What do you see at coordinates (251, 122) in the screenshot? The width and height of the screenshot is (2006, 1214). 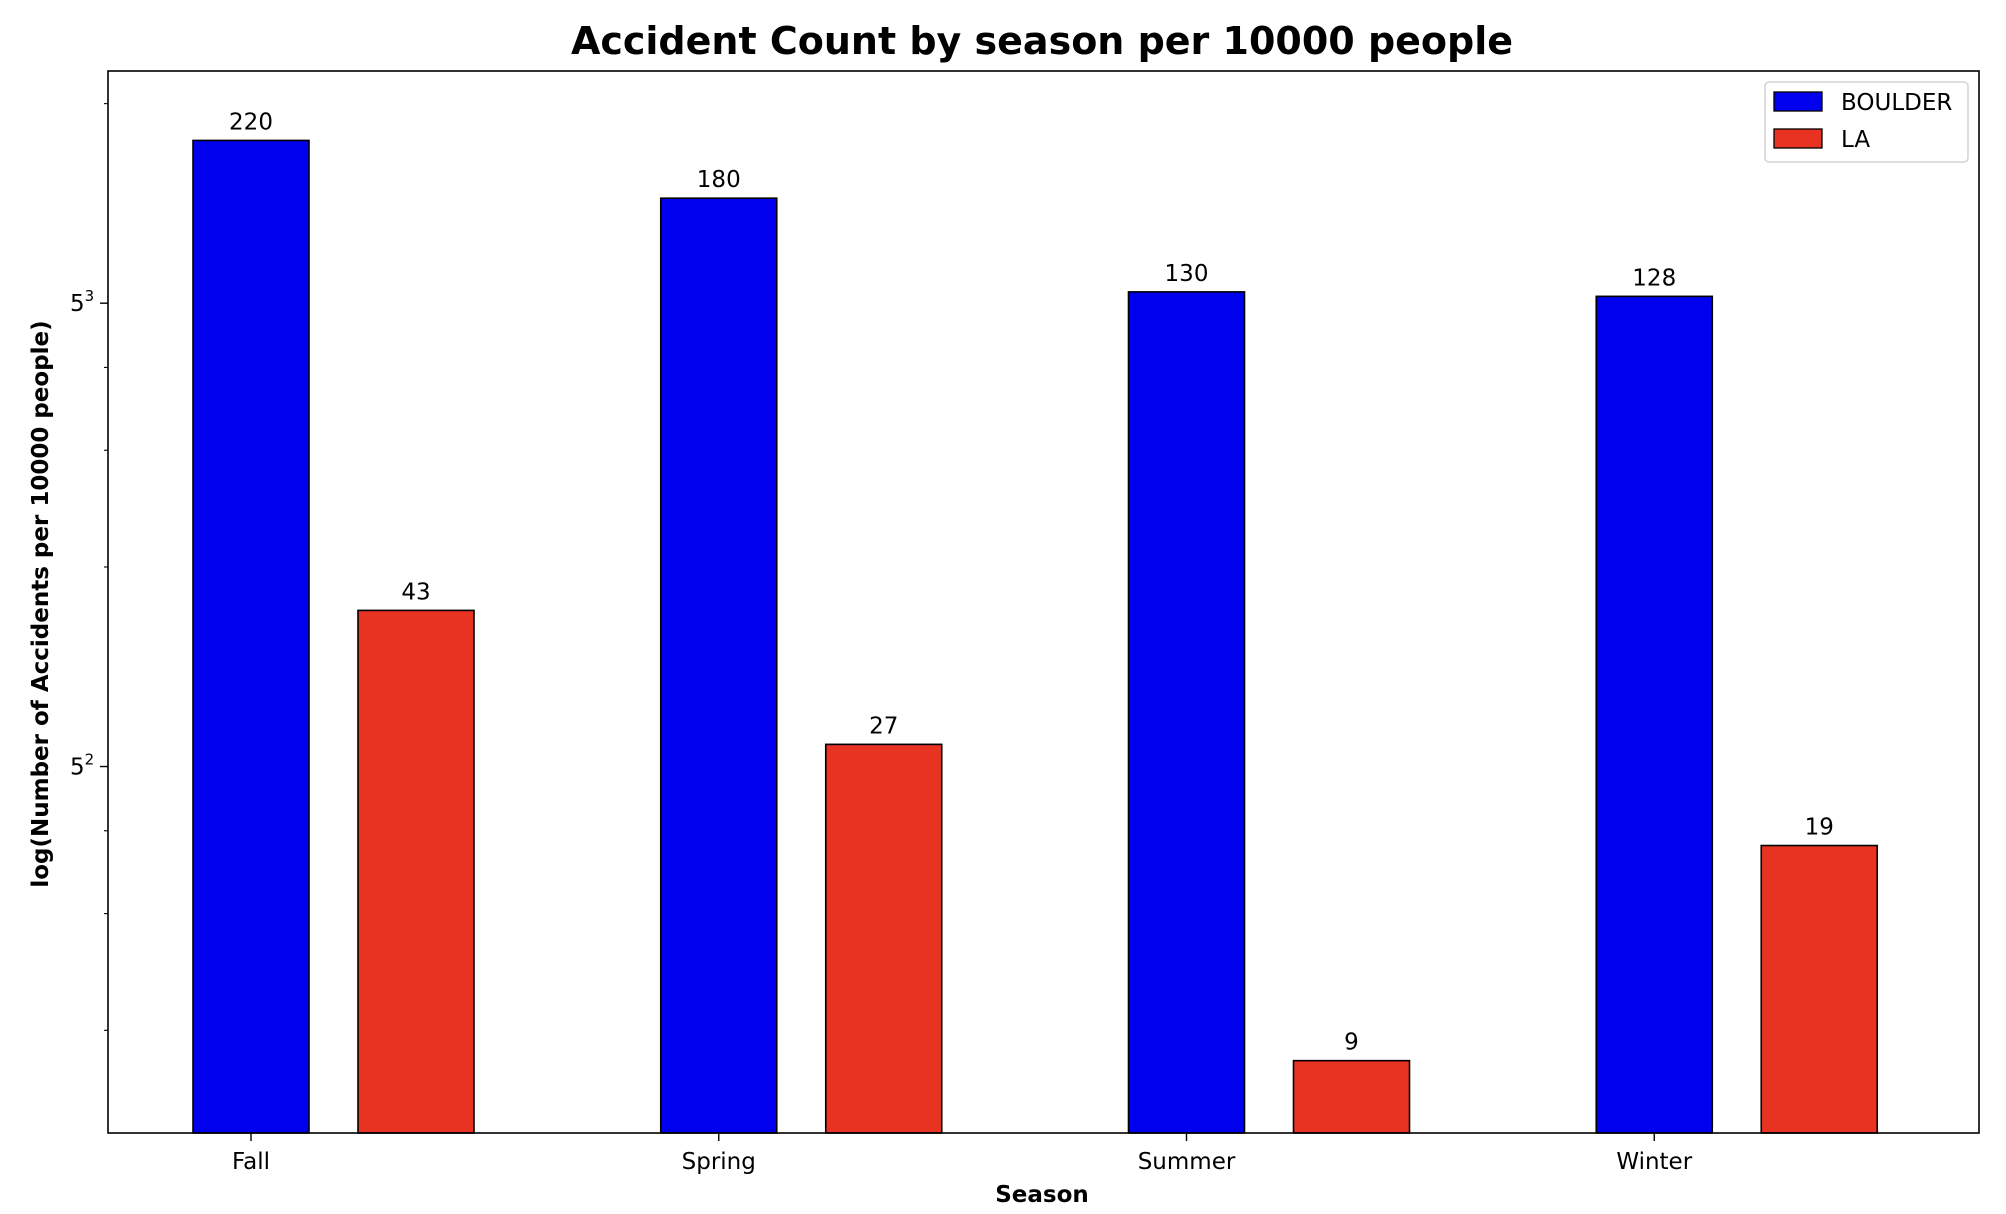 I see `data-label-boulder-fall: 220` at bounding box center [251, 122].